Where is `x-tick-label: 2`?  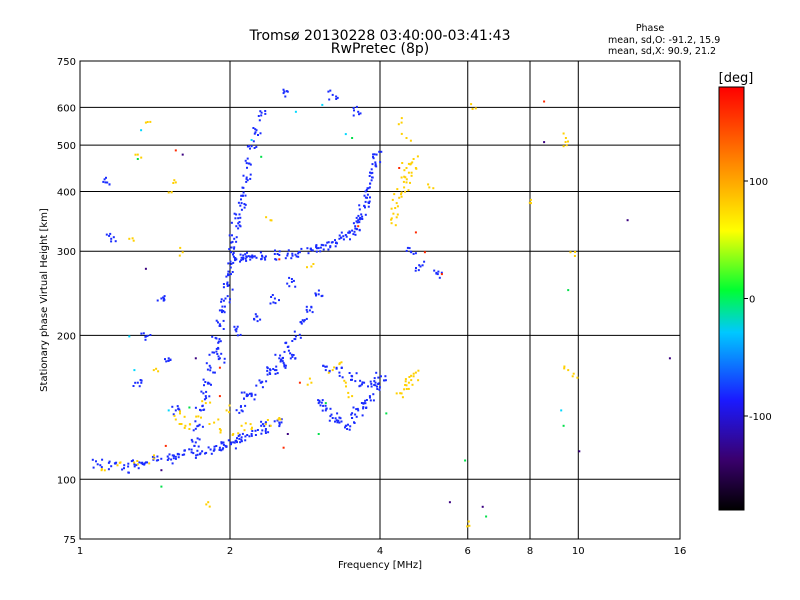
x-tick-label: 2 is located at coordinates (230, 551).